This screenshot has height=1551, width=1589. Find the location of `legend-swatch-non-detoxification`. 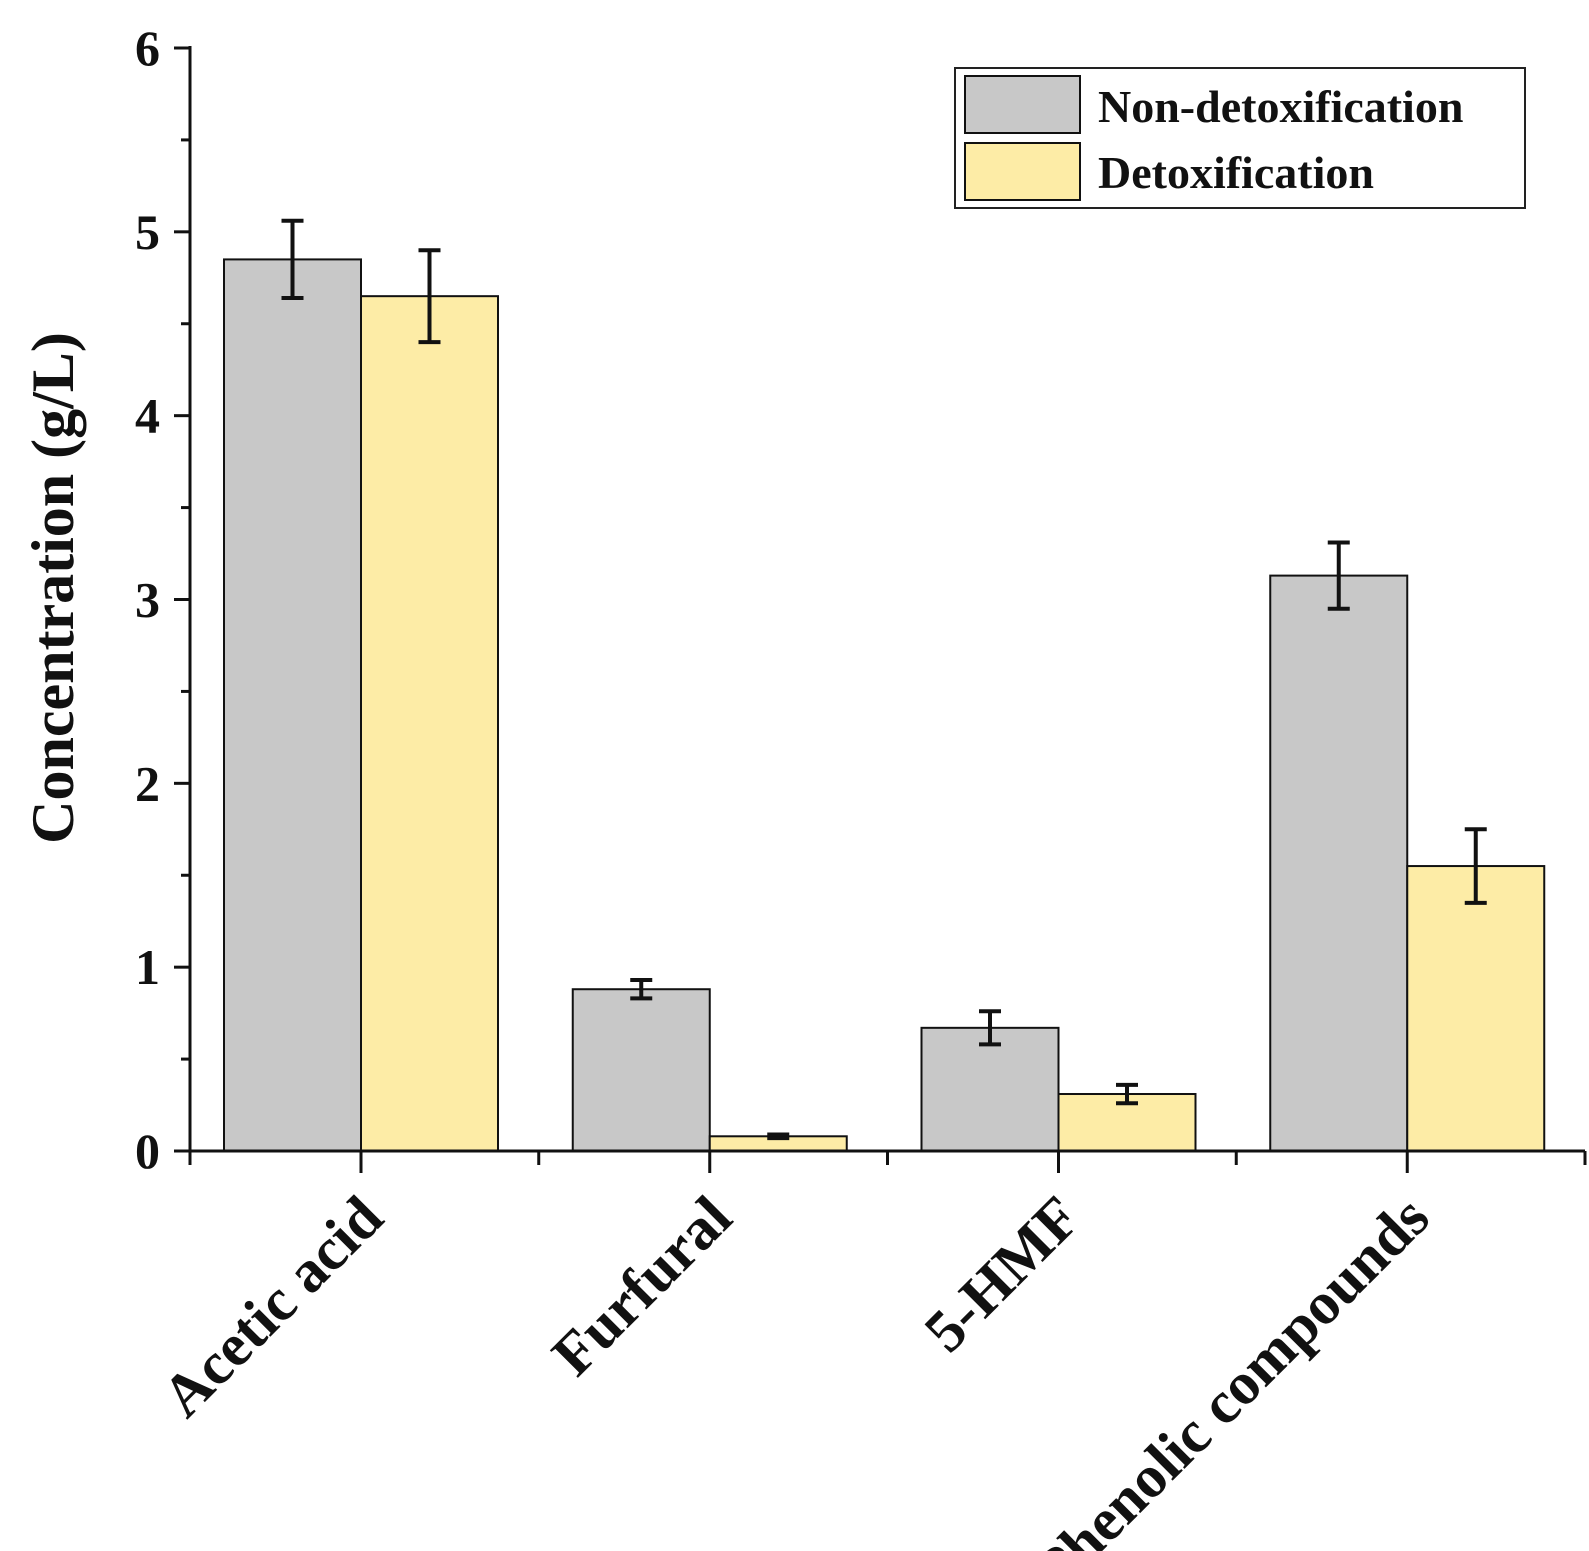

legend-swatch-non-detoxification is located at coordinates (1022, 104).